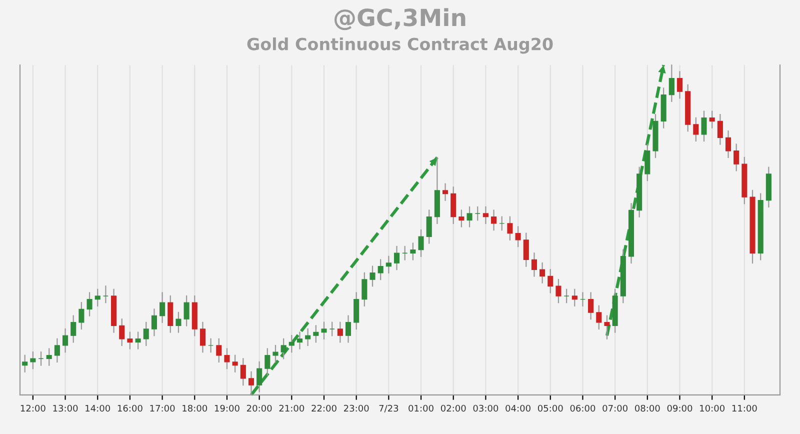 The image size is (800, 434). Describe the element at coordinates (518, 408) in the screenshot. I see `x-tick-label: 04:00` at that location.